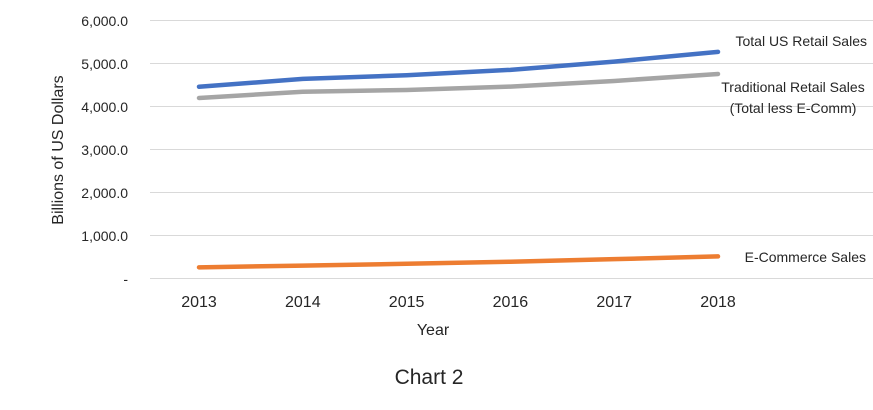 Image resolution: width=873 pixels, height=410 pixels. Describe the element at coordinates (406, 302) in the screenshot. I see `x-tick-label: 2015` at that location.